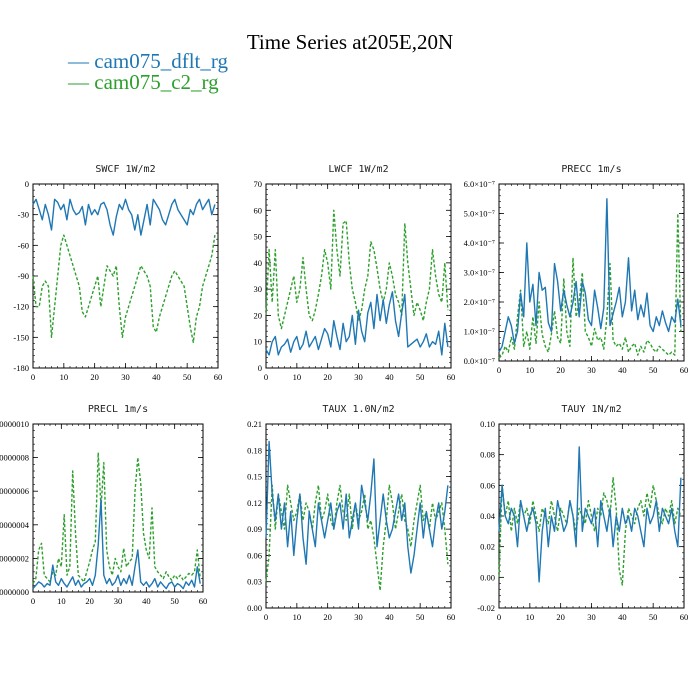  What do you see at coordinates (14, 491) in the screenshot?
I see `y-tick-label: 0.00000006` at bounding box center [14, 491].